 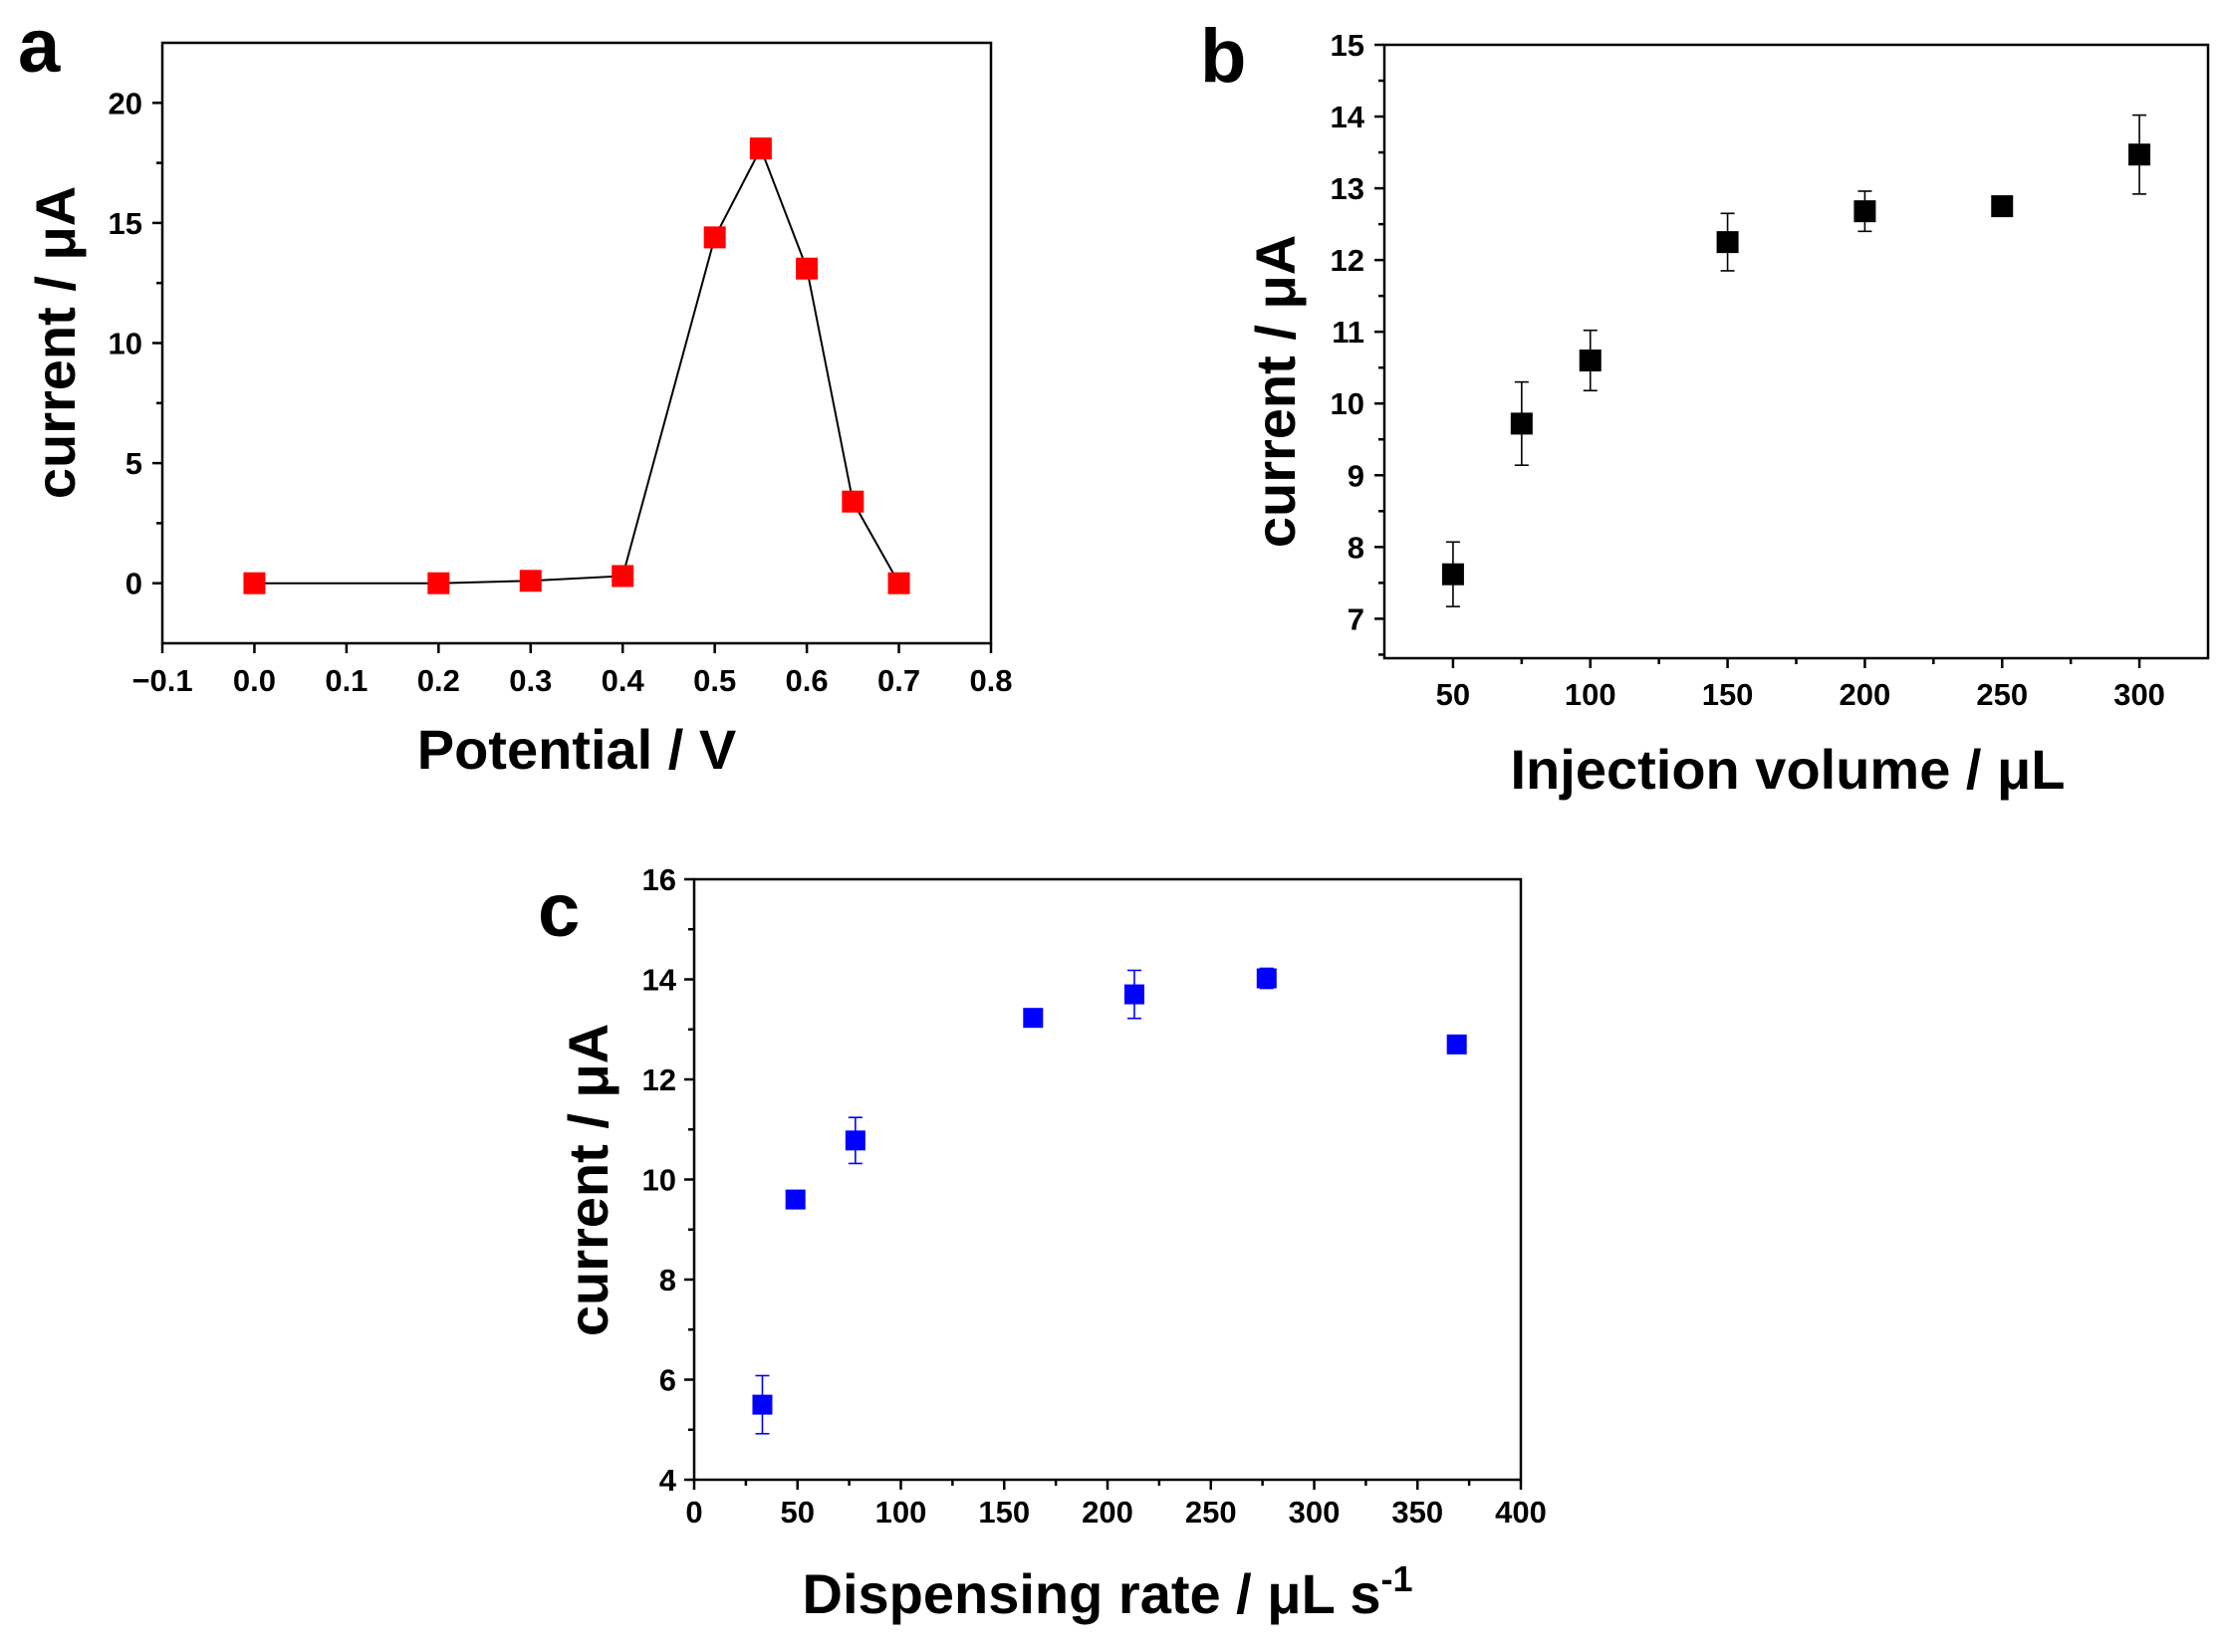 What do you see at coordinates (1347, 188) in the screenshot?
I see `b-y-tick-label: 13` at bounding box center [1347, 188].